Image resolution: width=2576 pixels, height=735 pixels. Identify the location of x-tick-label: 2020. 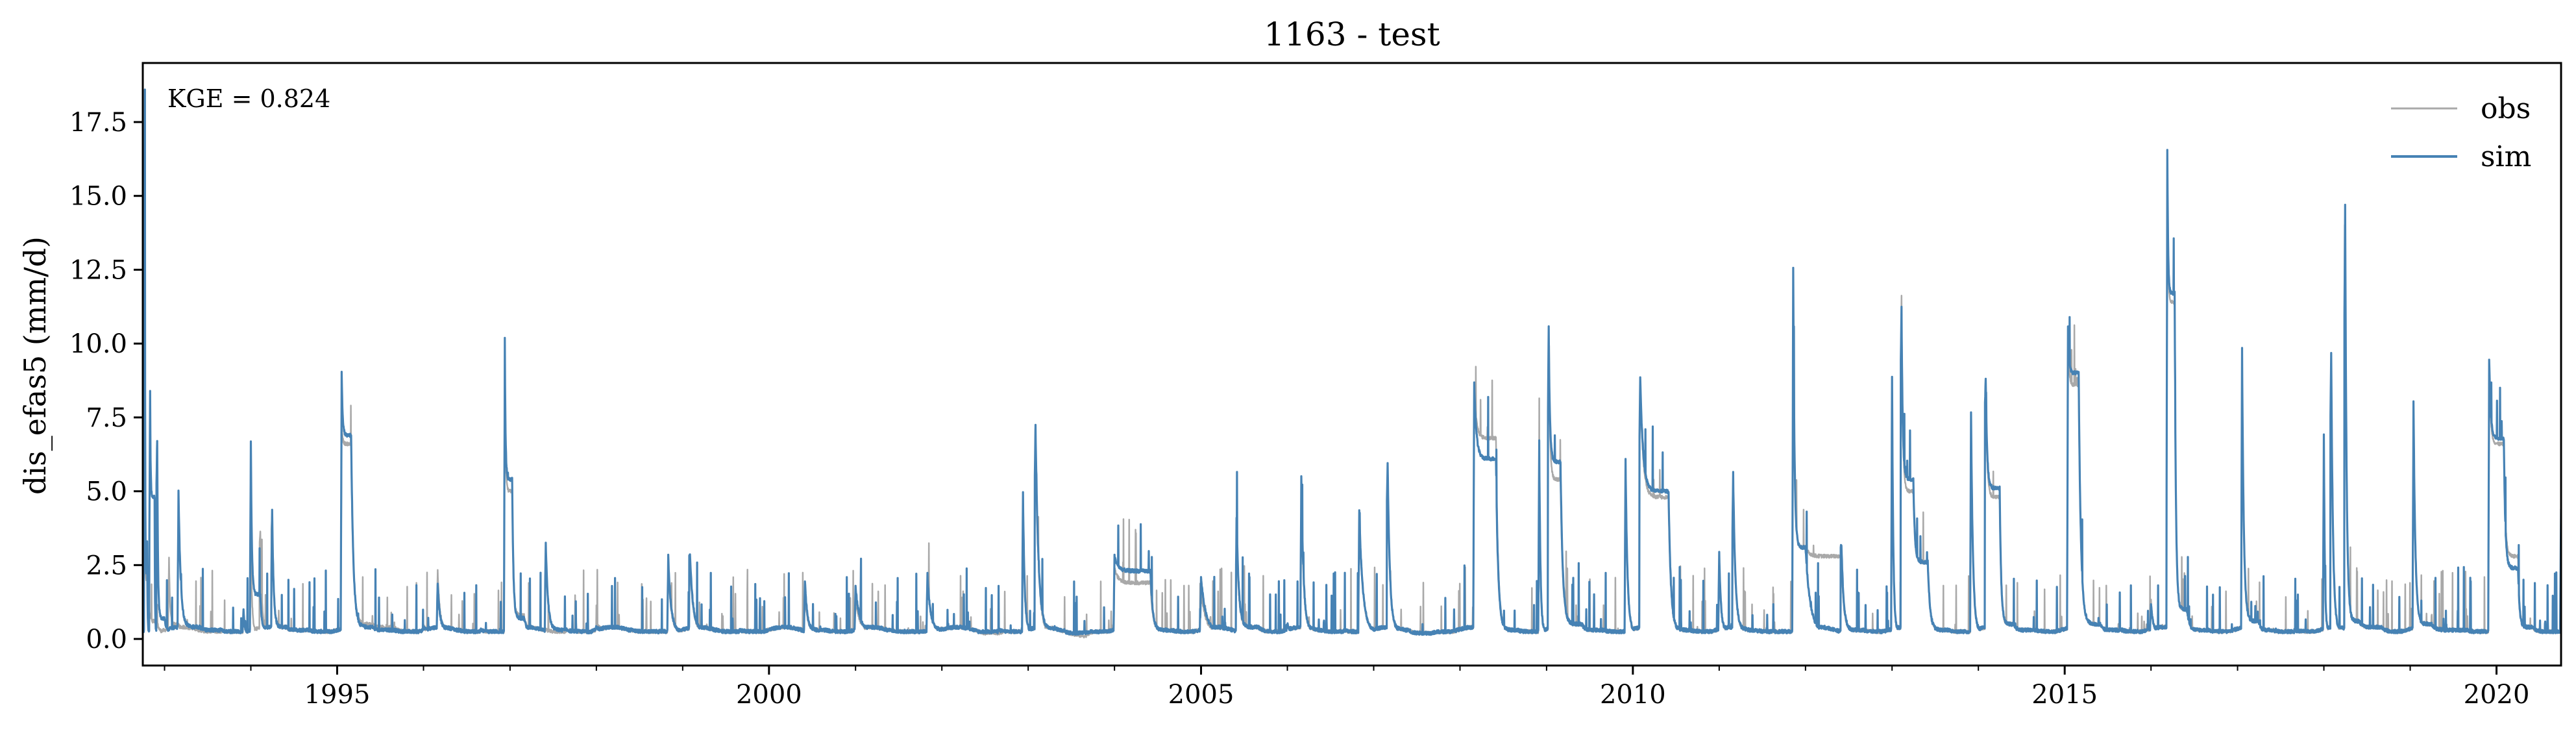
(2497, 695).